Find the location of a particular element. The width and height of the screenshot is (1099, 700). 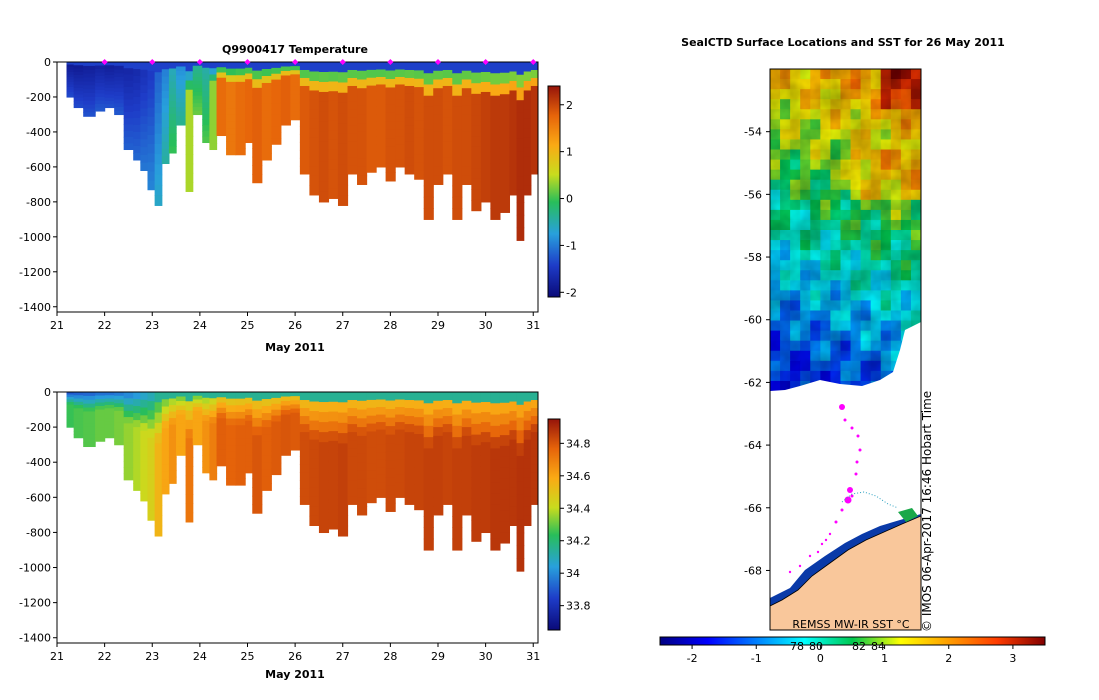

y-tick-label: -1400 is located at coordinates (35, 638).